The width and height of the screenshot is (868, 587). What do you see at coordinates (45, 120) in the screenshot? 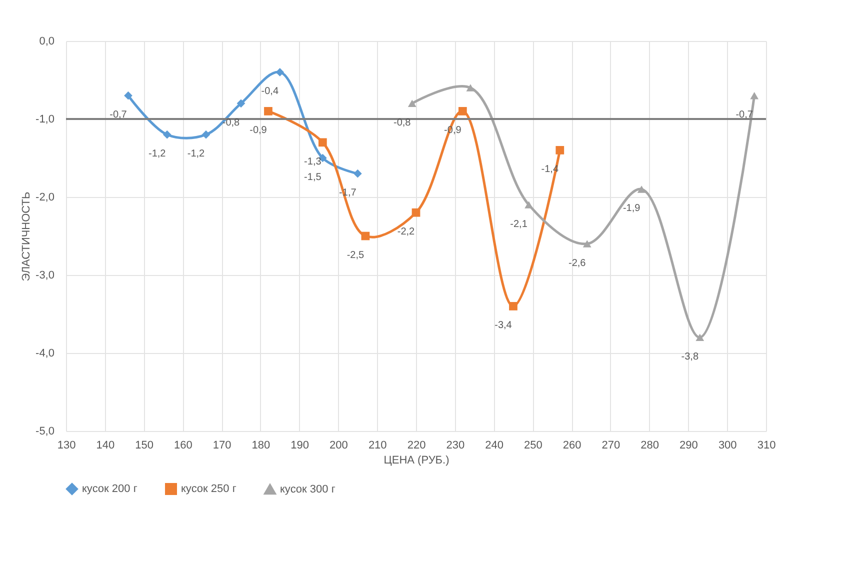
I see `y-tick-label: -1,0` at bounding box center [45, 120].